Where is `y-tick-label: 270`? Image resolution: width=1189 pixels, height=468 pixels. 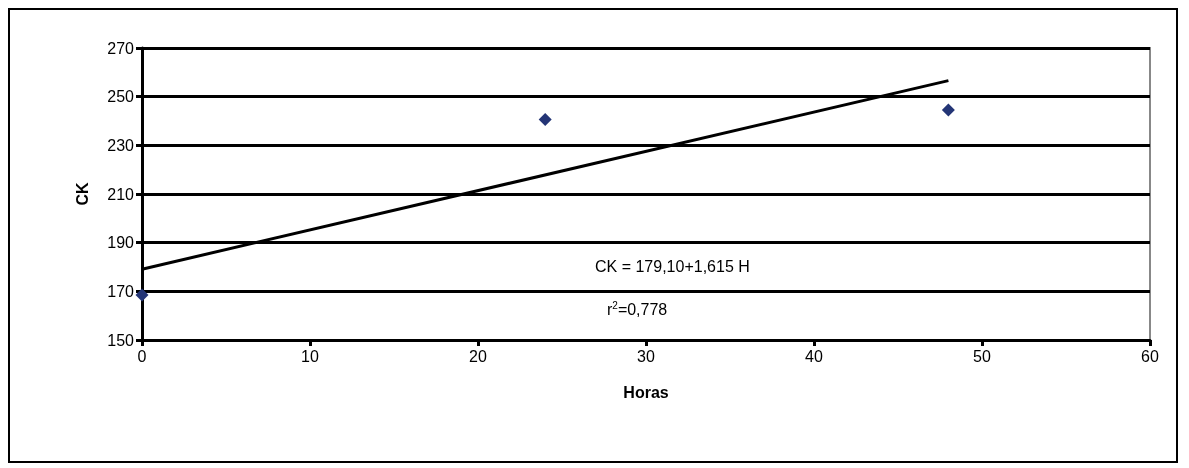 y-tick-label: 270 is located at coordinates (121, 48).